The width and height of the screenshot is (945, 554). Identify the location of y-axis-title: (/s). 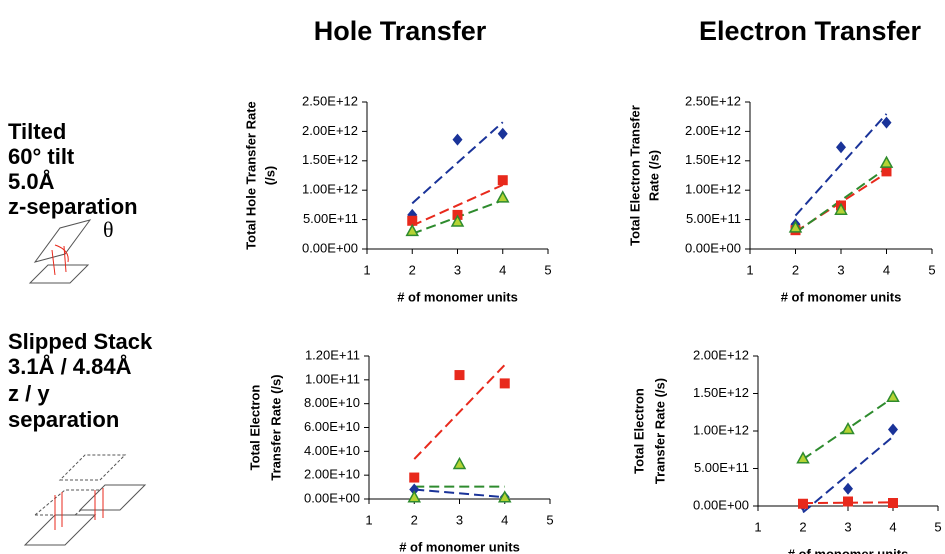
(269, 176).